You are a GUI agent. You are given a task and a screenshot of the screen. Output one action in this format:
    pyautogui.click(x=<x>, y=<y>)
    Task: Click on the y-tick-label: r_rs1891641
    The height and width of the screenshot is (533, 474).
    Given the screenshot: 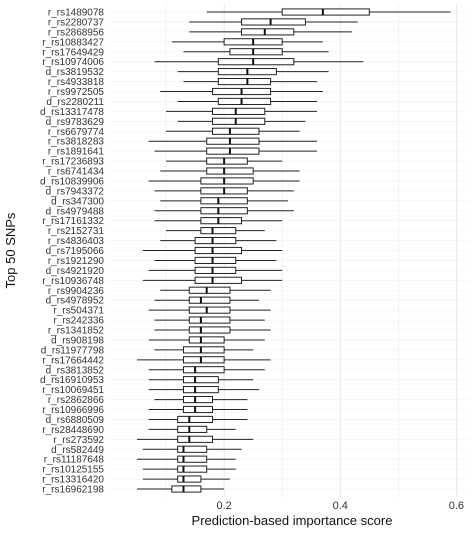 What is the action you would take?
    pyautogui.click(x=76, y=152)
    